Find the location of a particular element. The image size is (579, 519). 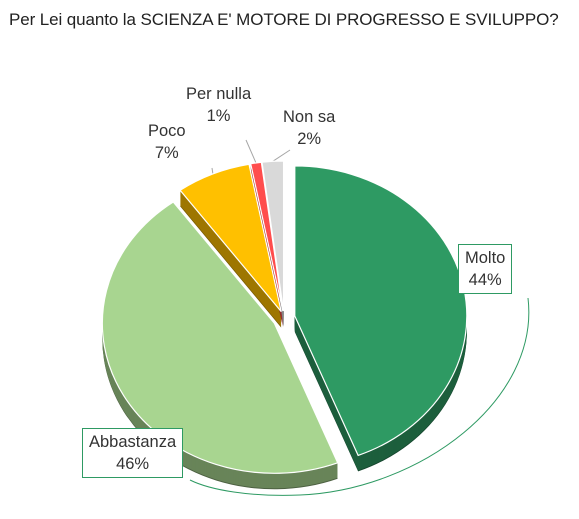

slice-label-abbastanza-value: 46% is located at coordinates (133, 464).